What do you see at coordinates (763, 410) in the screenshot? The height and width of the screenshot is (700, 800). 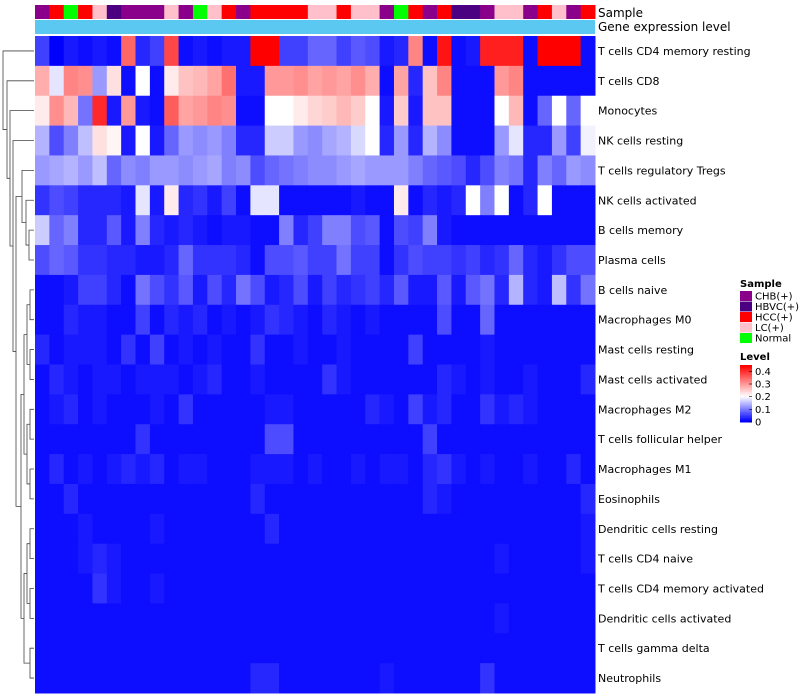 I see `legend-tick-label: 0.1` at bounding box center [763, 410].